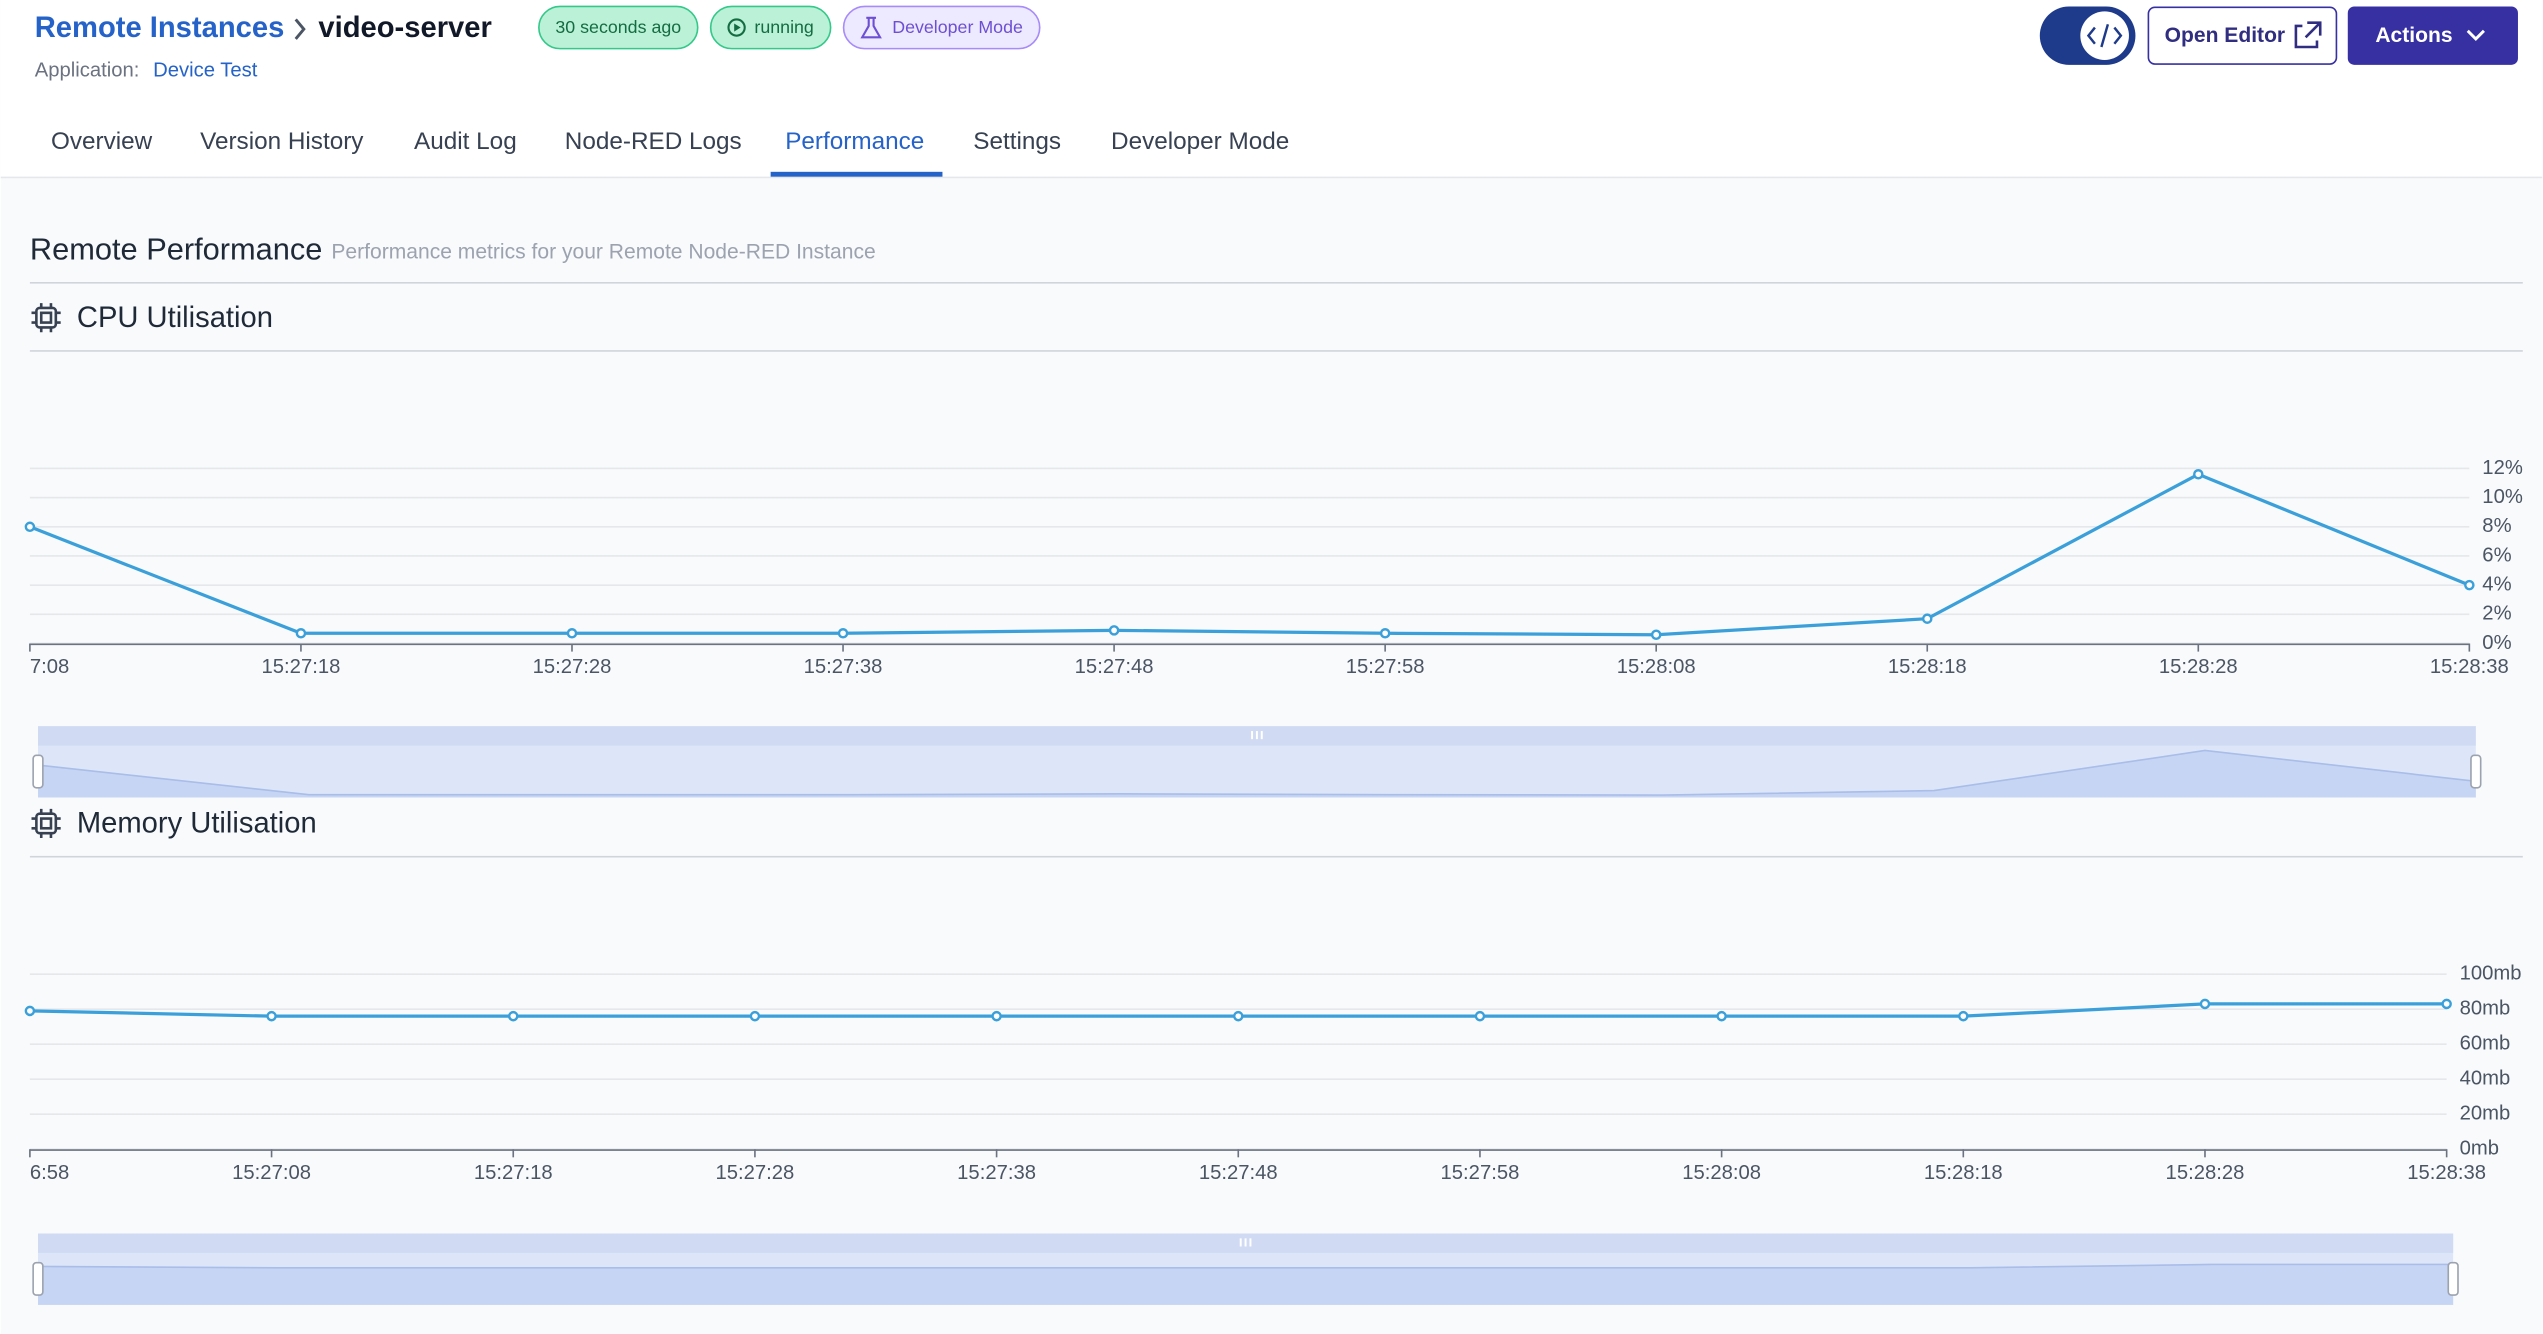 The width and height of the screenshot is (2543, 1334). Describe the element at coordinates (1721, 1173) in the screenshot. I see `x-tick-label: 15:28:08` at that location.